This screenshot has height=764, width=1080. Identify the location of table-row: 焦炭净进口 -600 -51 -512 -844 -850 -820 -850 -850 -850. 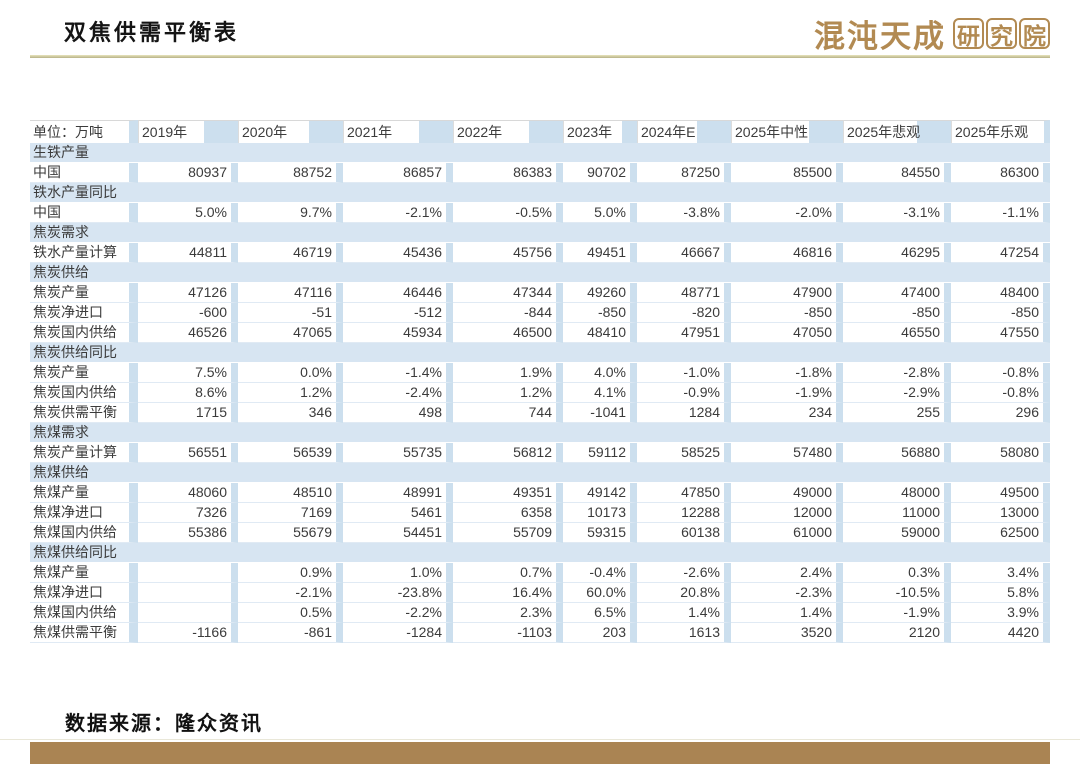
(540, 313).